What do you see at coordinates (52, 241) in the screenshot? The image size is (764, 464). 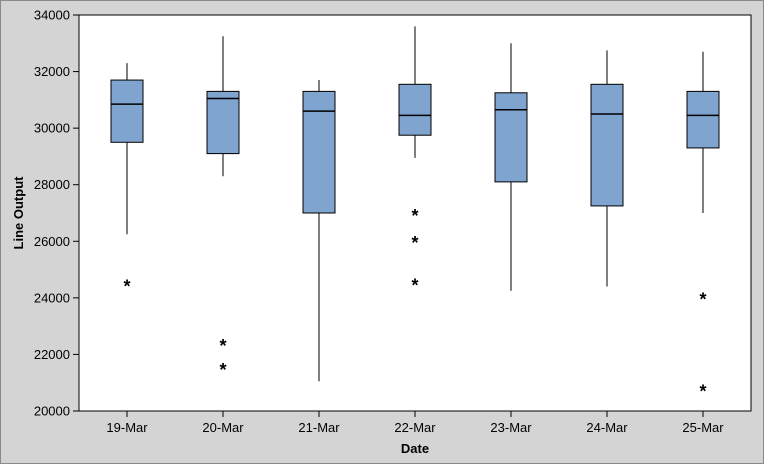 I see `y-tick-label: 26000` at bounding box center [52, 241].